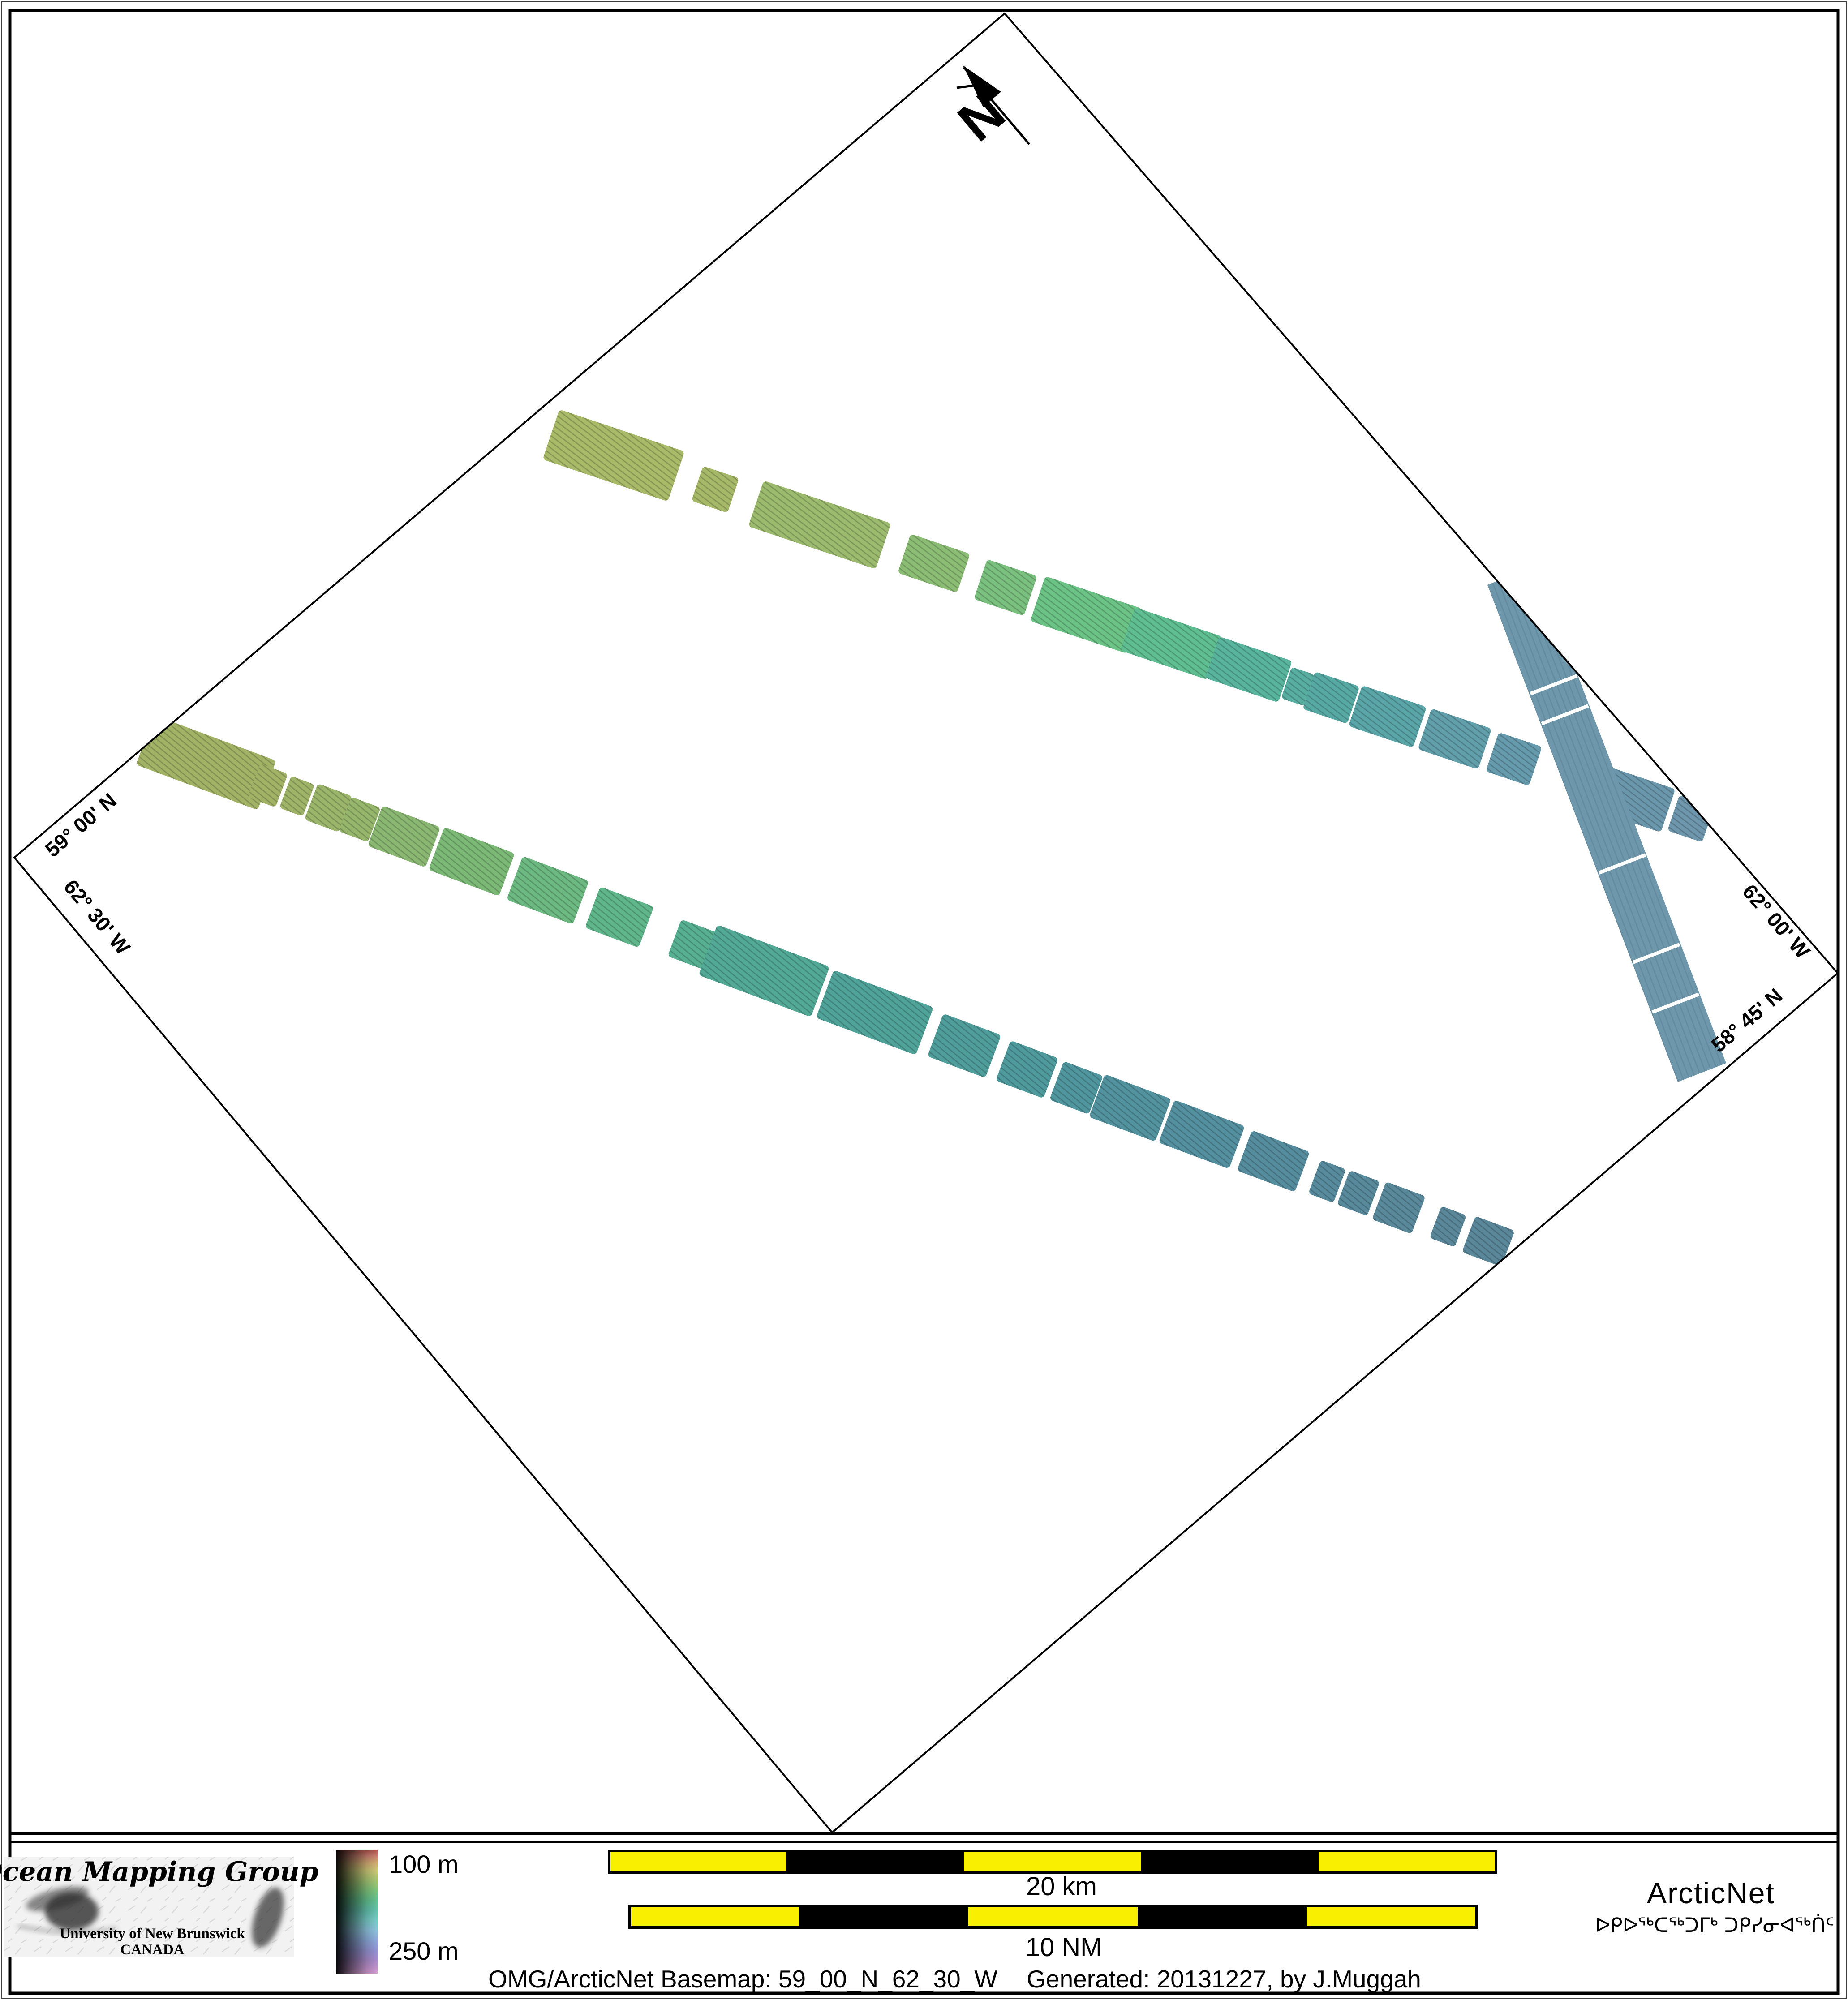  Describe the element at coordinates (1061, 1887) in the screenshot. I see `scalebar-km-label: 20 km` at that location.